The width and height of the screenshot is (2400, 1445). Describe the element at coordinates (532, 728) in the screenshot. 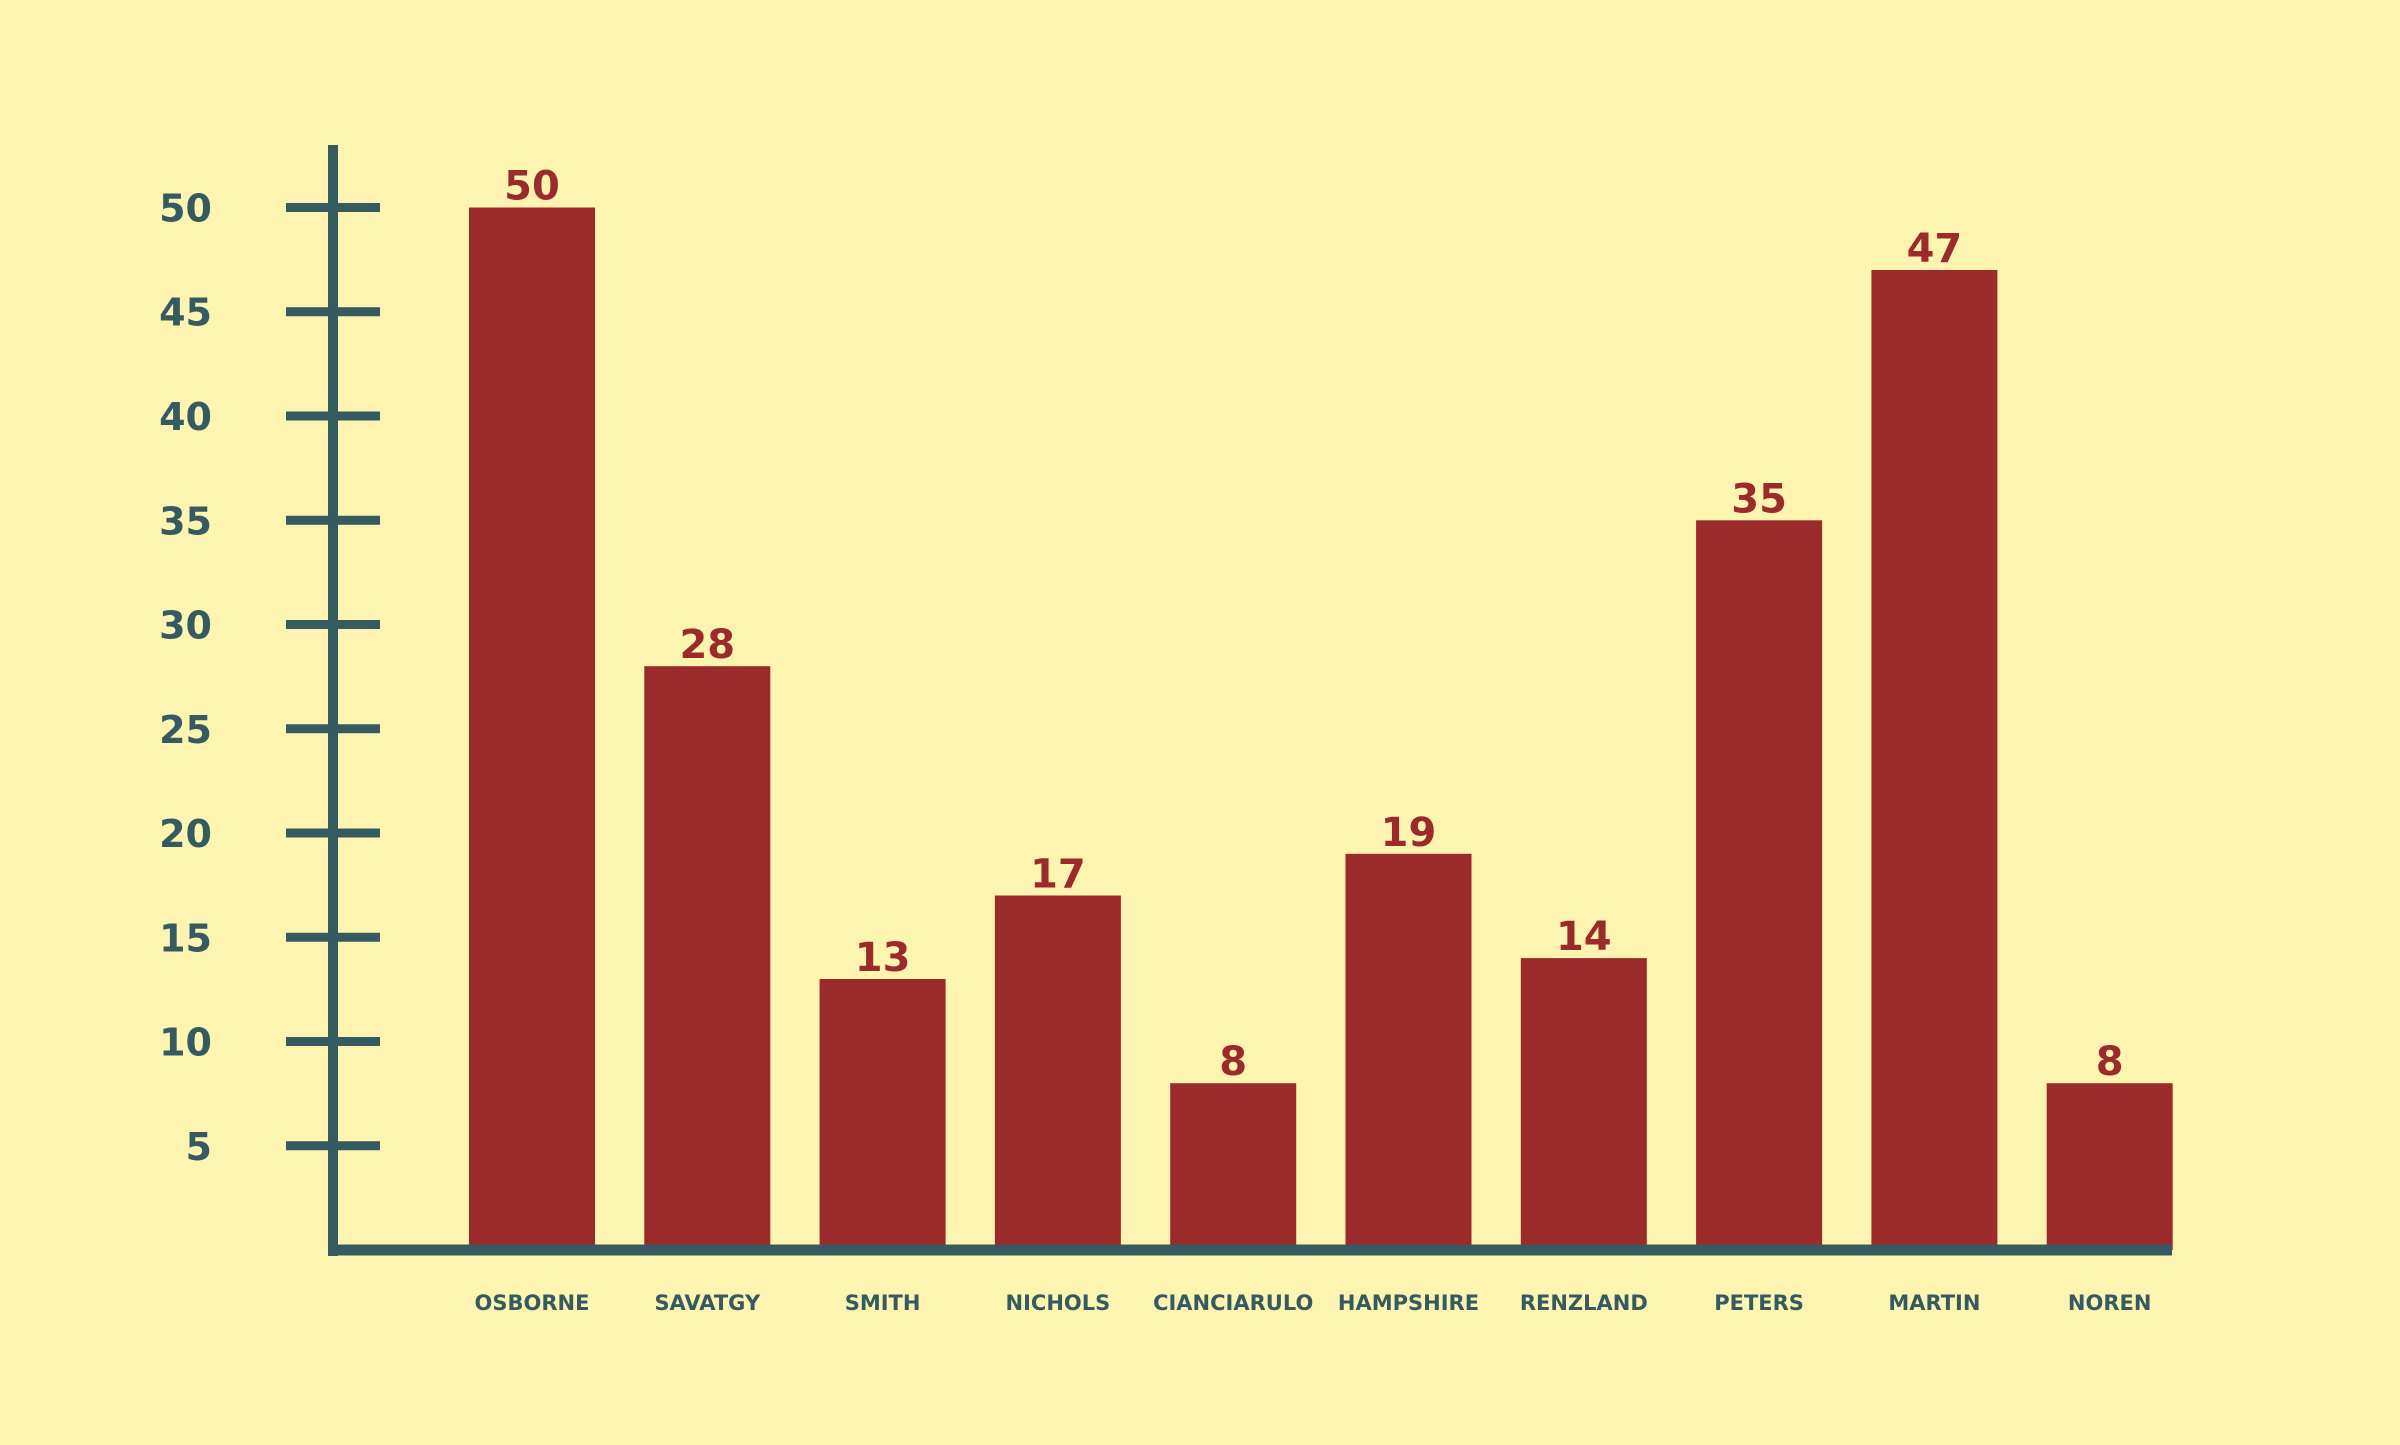

I see `bar-osborne` at that location.